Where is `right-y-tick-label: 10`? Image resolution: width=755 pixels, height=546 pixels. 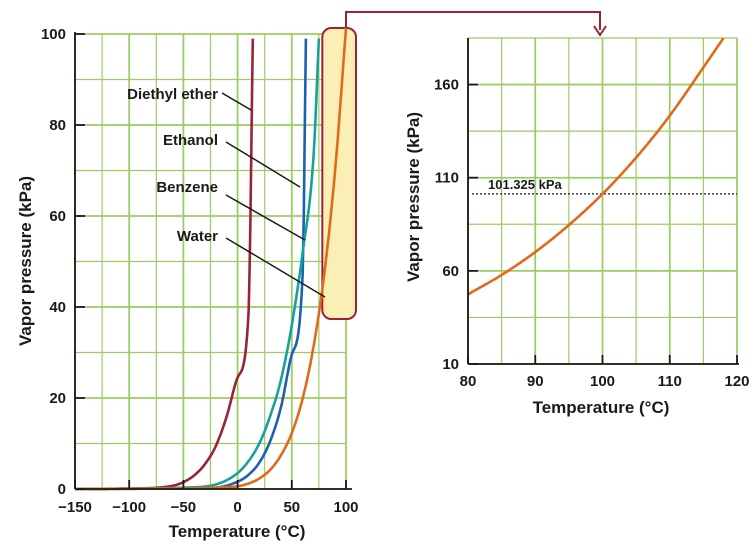
right-y-tick-label: 10 is located at coordinates (450, 364).